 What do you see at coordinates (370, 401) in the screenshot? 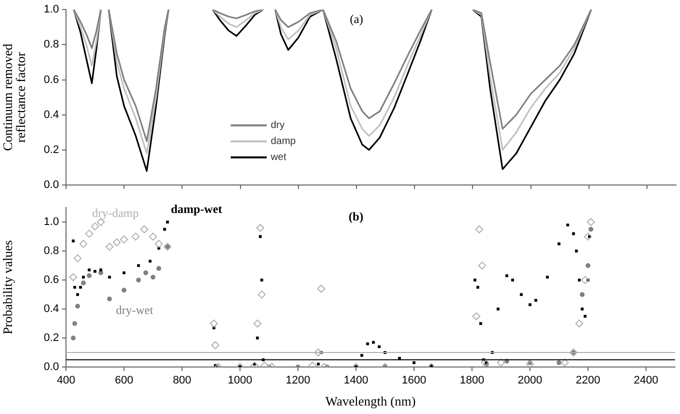
I see `x-axis-title: Wavelength (nm)` at bounding box center [370, 401].